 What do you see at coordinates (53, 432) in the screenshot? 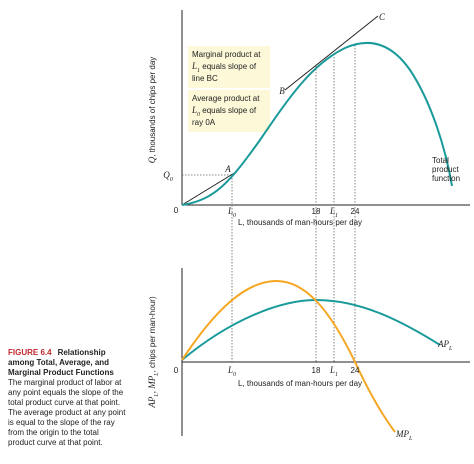
I see `caption-line: from the origin to the total` at bounding box center [53, 432].